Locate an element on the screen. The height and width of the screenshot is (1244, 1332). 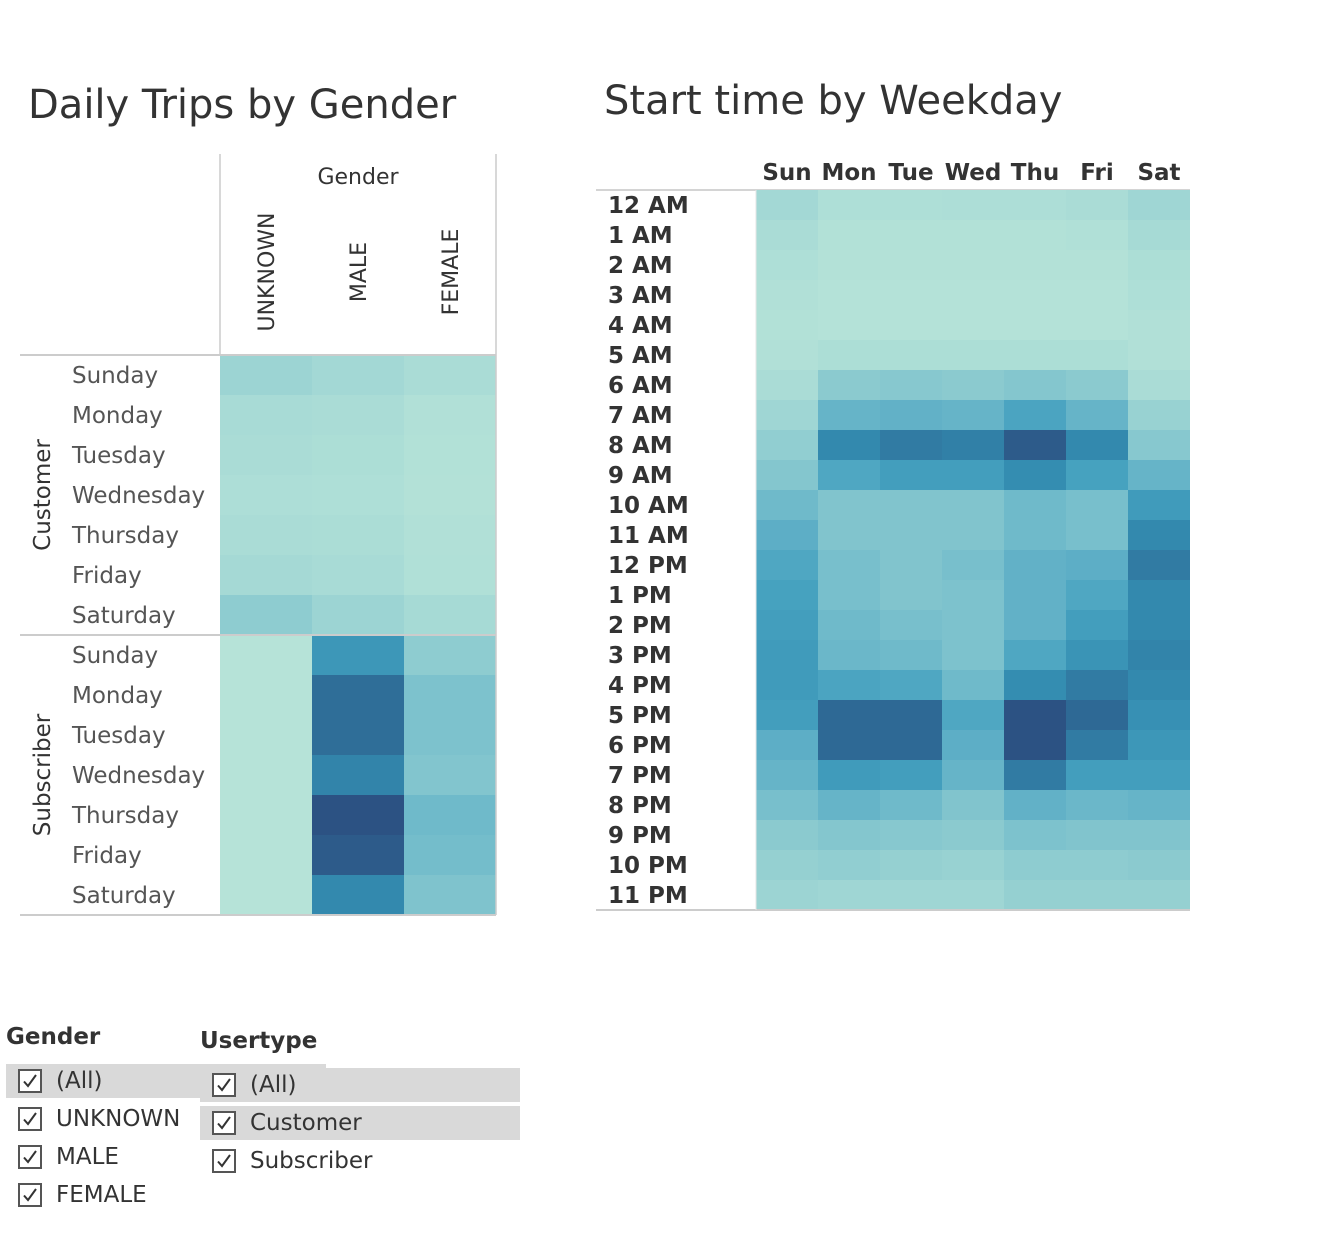
weekday-cell-3-pm-sat is located at coordinates (1159, 655).